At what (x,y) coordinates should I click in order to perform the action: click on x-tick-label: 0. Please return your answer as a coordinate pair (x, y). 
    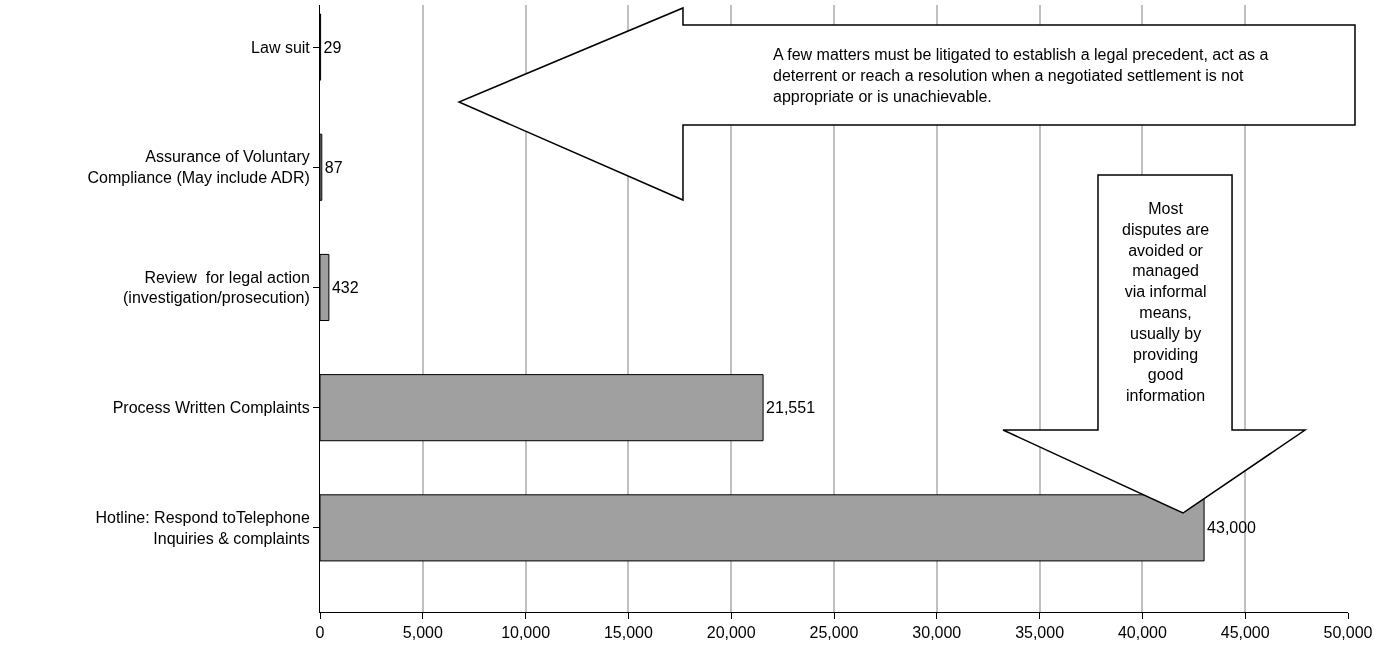
    Looking at the image, I should click on (320, 633).